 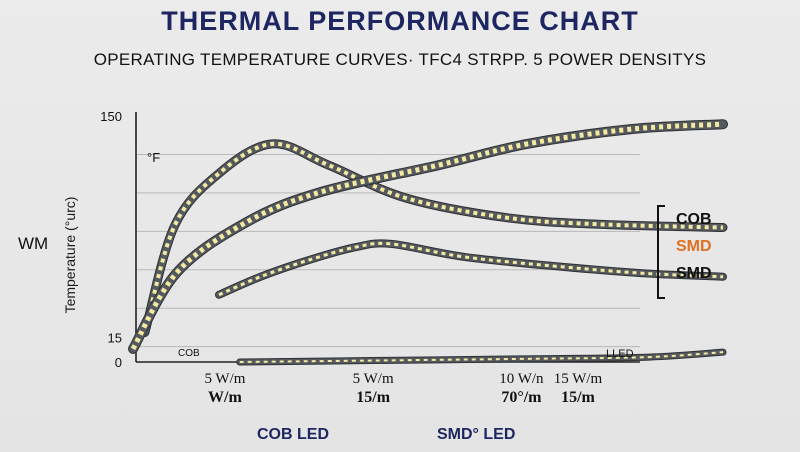 What do you see at coordinates (694, 273) in the screenshot?
I see `legend-item-smd: SMD` at bounding box center [694, 273].